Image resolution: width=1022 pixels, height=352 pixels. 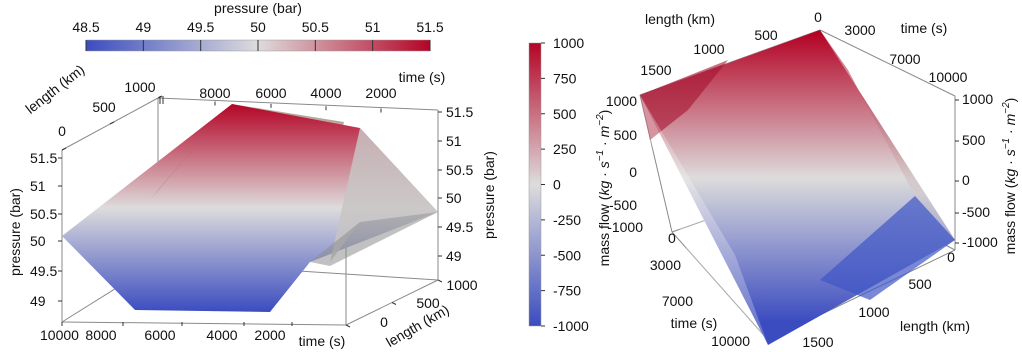 What do you see at coordinates (604, 112) in the screenshot?
I see `massflow-label-close: )` at bounding box center [604, 112].